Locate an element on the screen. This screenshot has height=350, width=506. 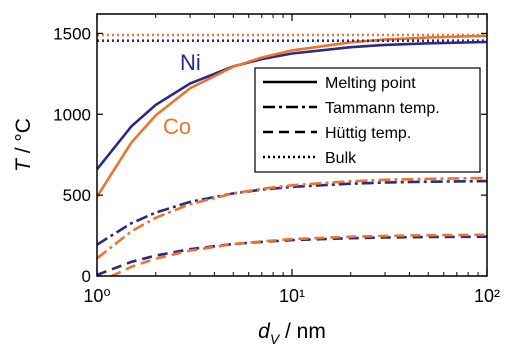
y-tick-label: 1500 is located at coordinates (72, 33).